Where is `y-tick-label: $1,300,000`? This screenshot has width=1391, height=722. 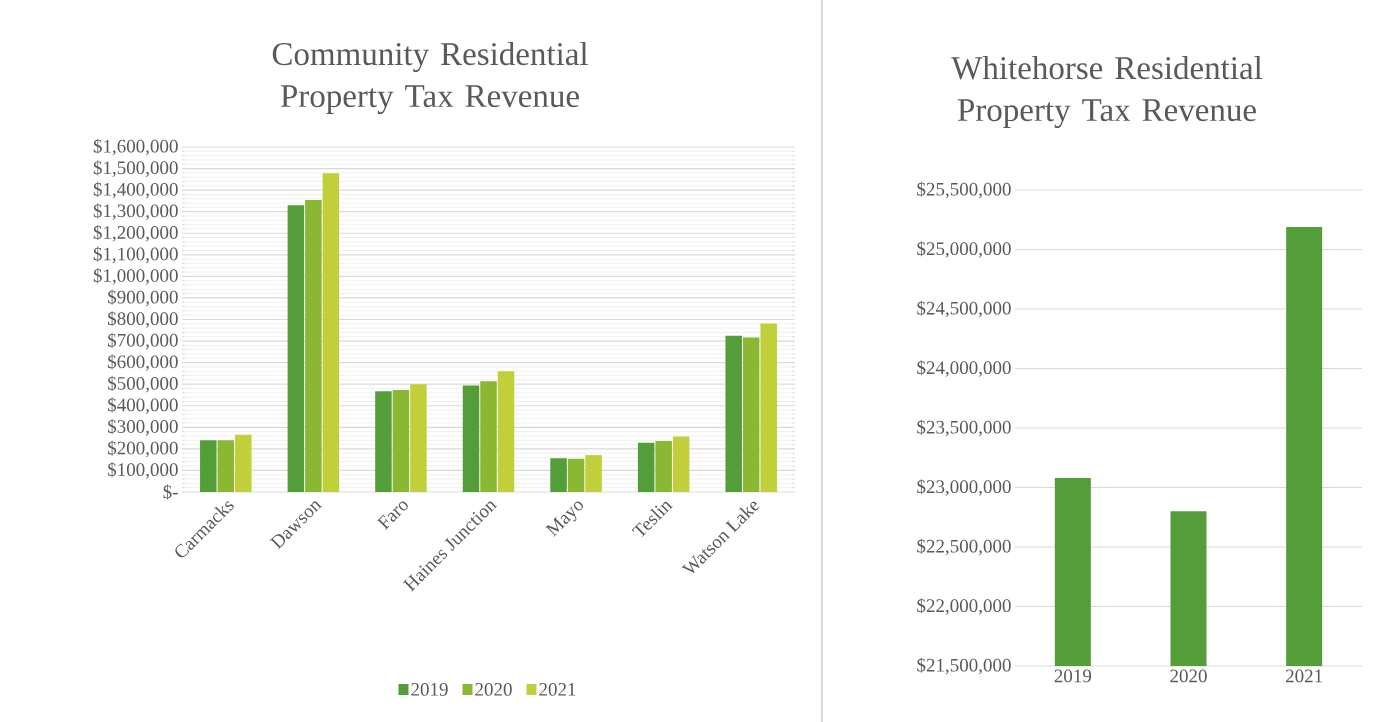
y-tick-label: $1,300,000 is located at coordinates (135, 212).